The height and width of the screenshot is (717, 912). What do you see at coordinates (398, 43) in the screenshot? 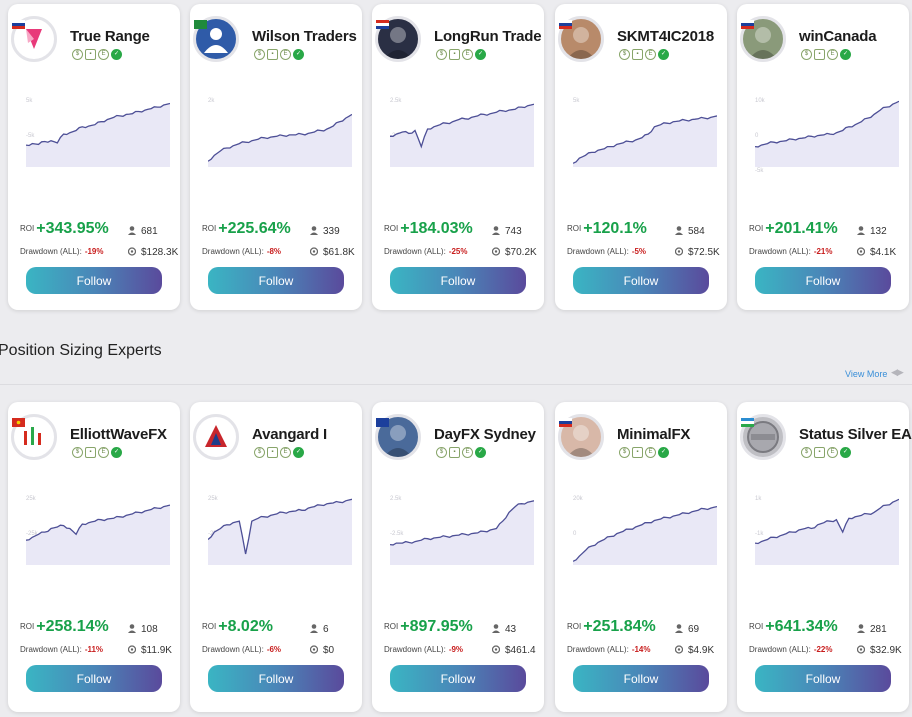
I see `dark-photo-icon` at bounding box center [398, 43].